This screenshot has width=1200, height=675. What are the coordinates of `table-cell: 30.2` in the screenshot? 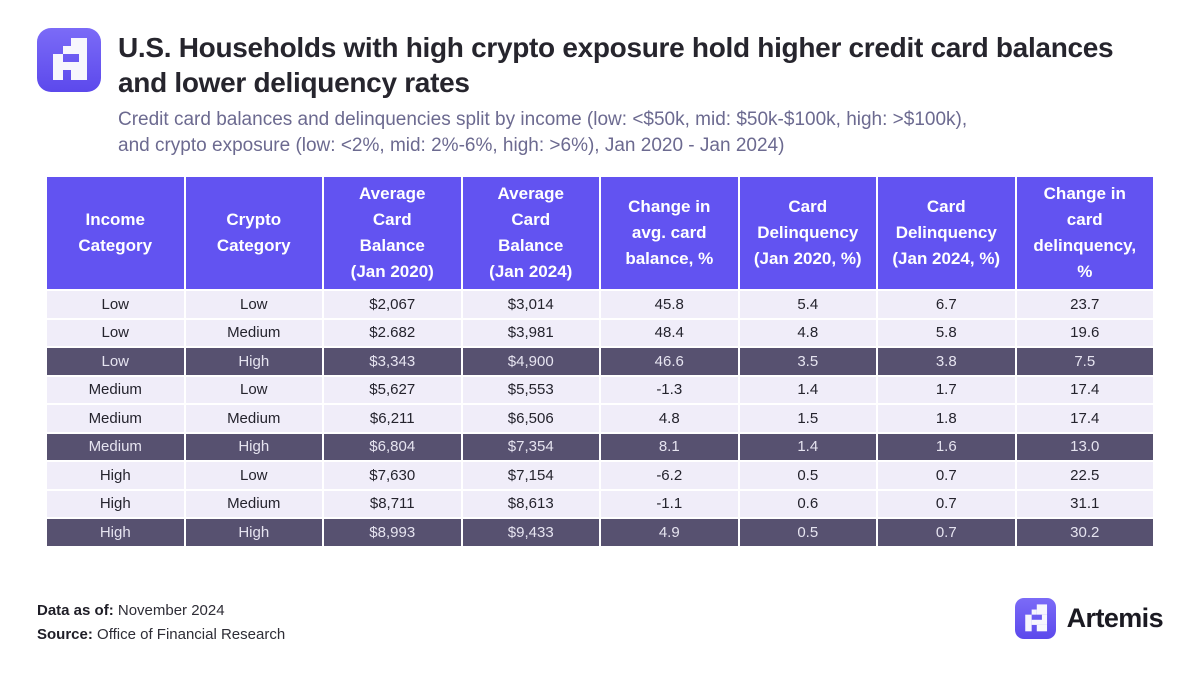 It's located at (1084, 532).